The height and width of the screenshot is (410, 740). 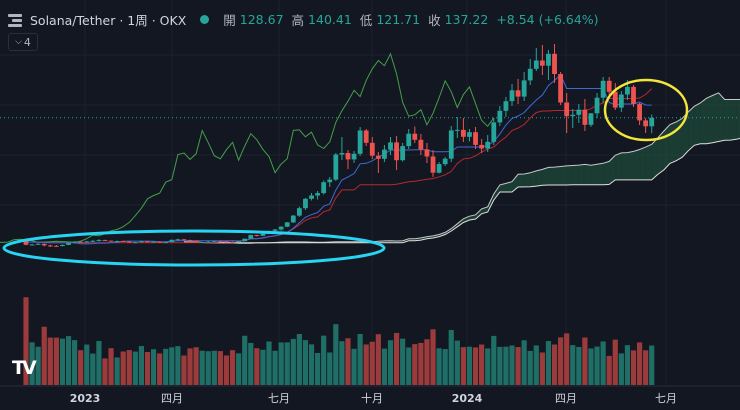 What do you see at coordinates (23, 42) in the screenshot?
I see `indicator-legend-toggle: ⌵ 4` at bounding box center [23, 42].